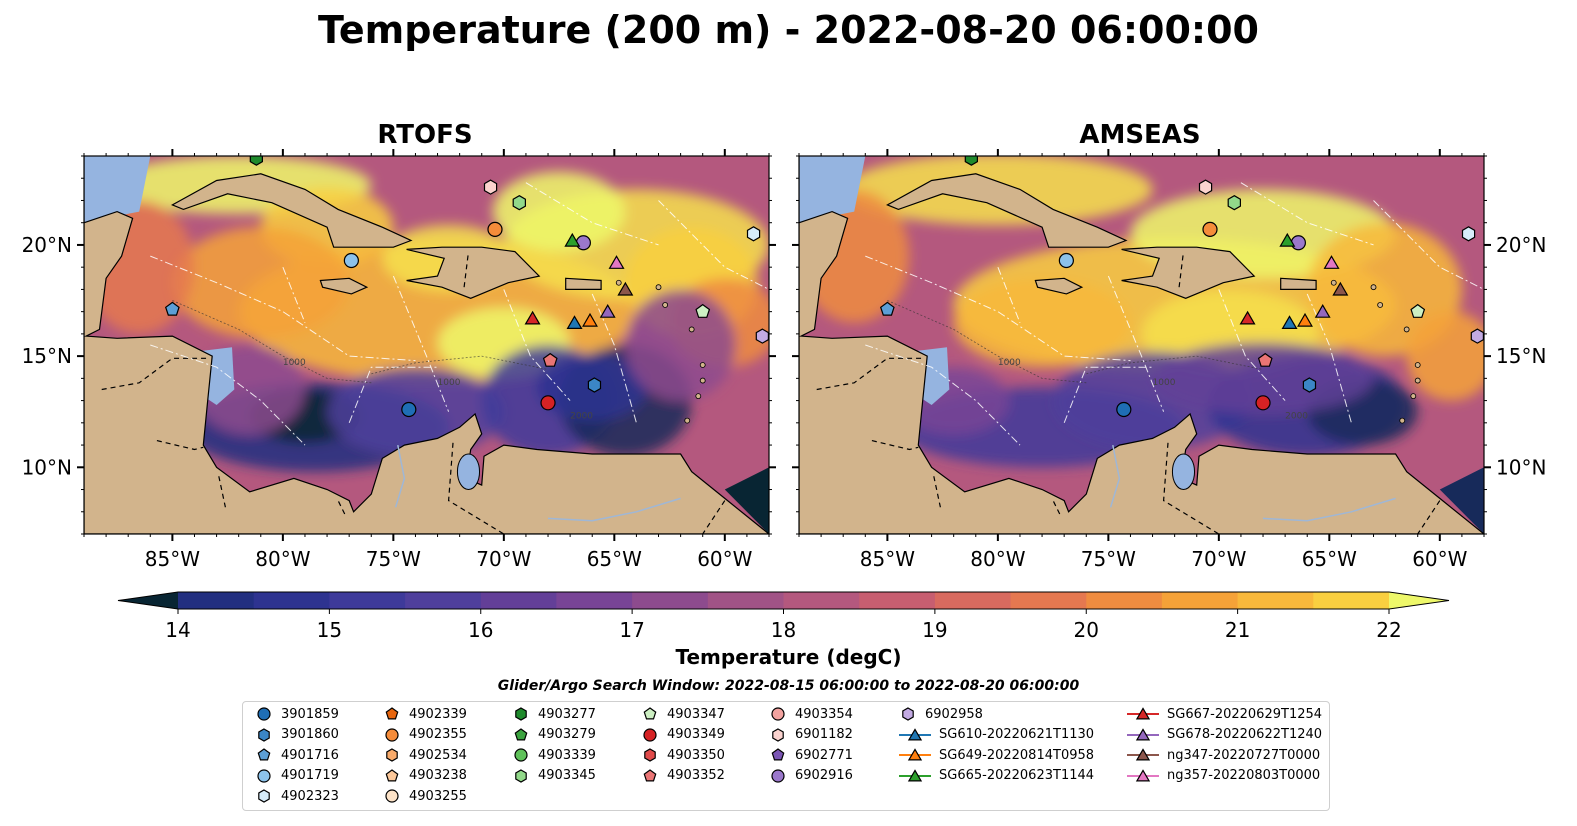 The width and height of the screenshot is (1577, 826). I want to click on lon-tick-label: 75°W, so click(393, 559).